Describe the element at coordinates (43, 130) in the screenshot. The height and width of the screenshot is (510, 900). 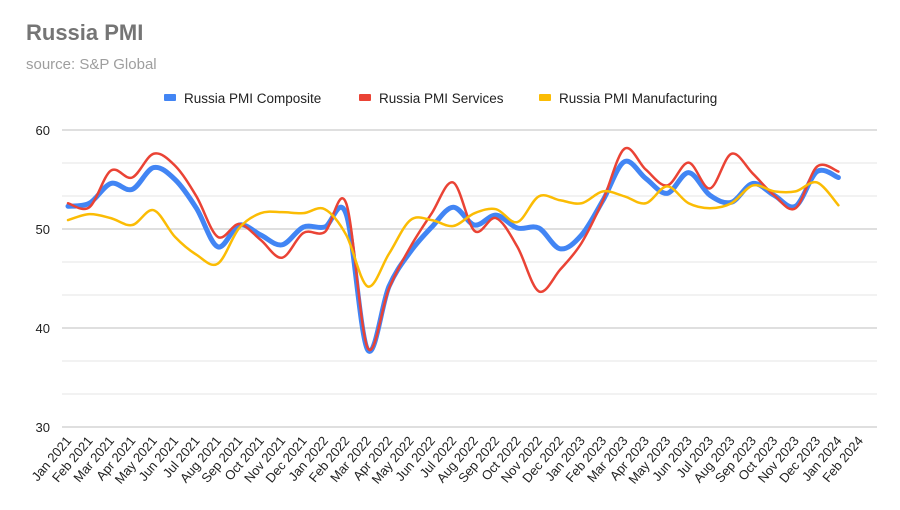
I see `y-tick-label: 60` at that location.